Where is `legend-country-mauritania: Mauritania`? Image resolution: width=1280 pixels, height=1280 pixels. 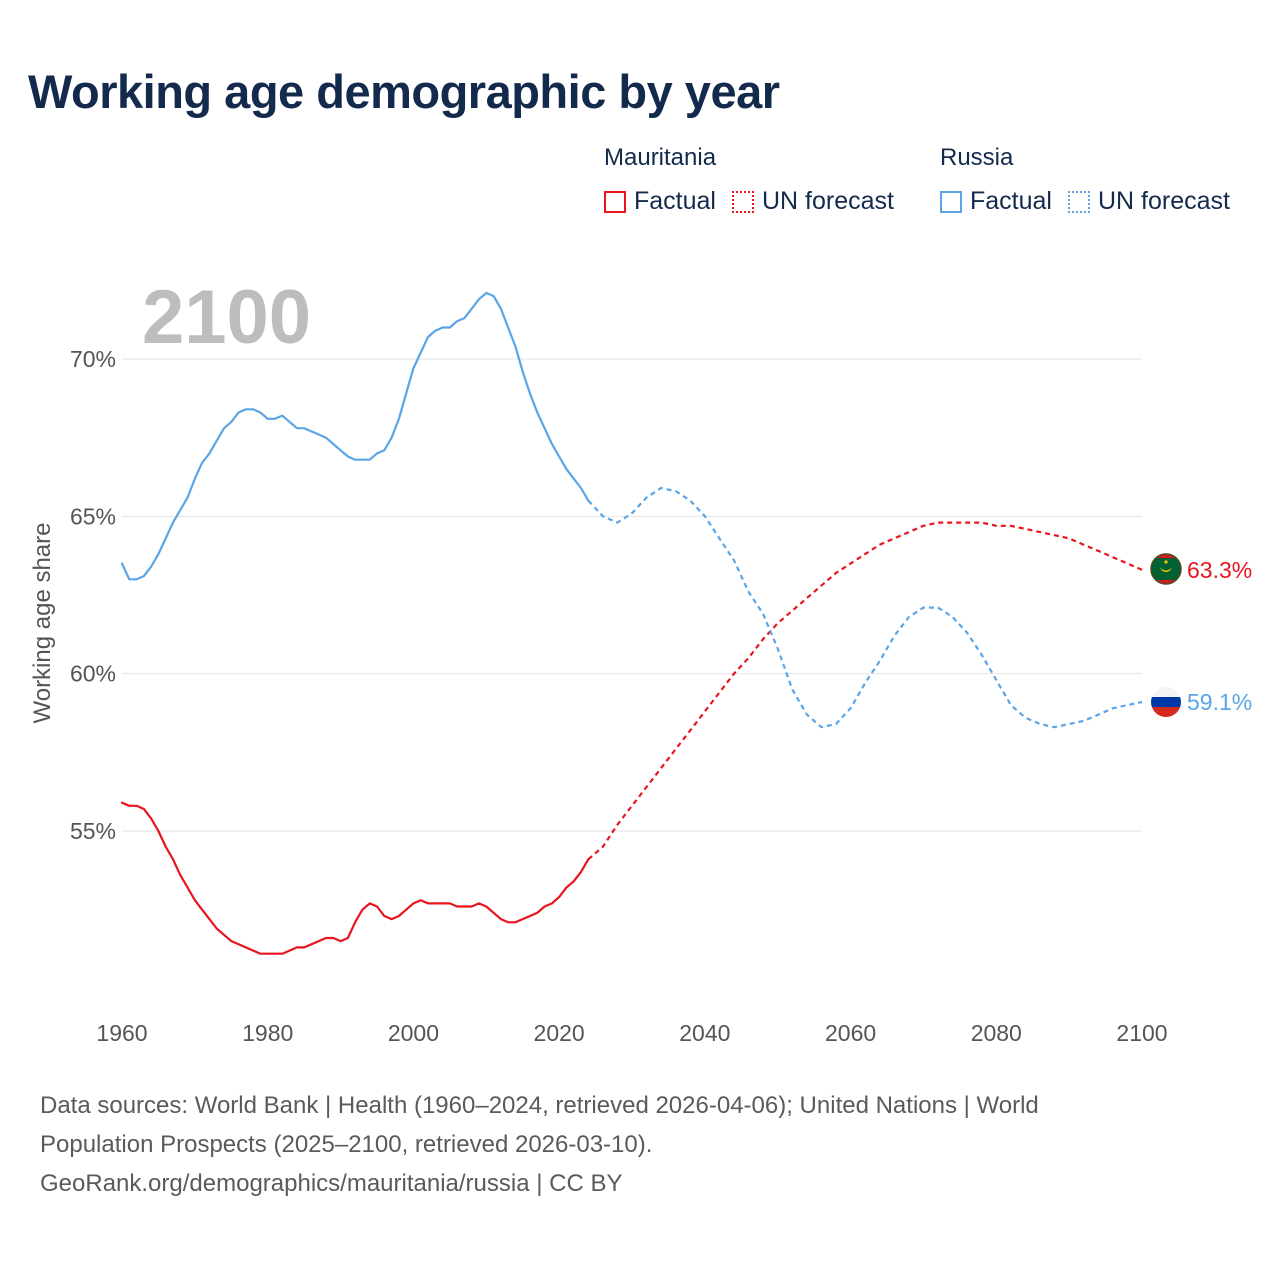
legend-country-mauritania: Mauritania is located at coordinates (660, 157).